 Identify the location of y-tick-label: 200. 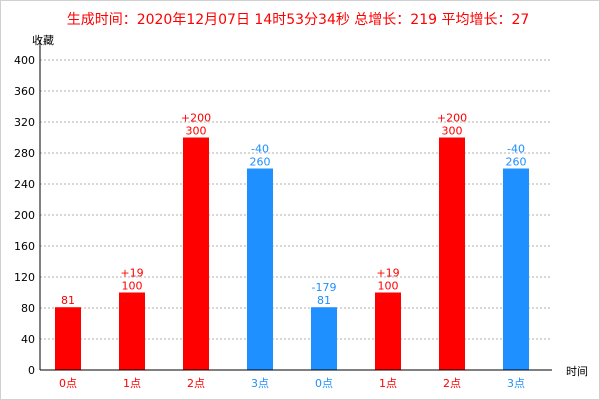
(24, 215).